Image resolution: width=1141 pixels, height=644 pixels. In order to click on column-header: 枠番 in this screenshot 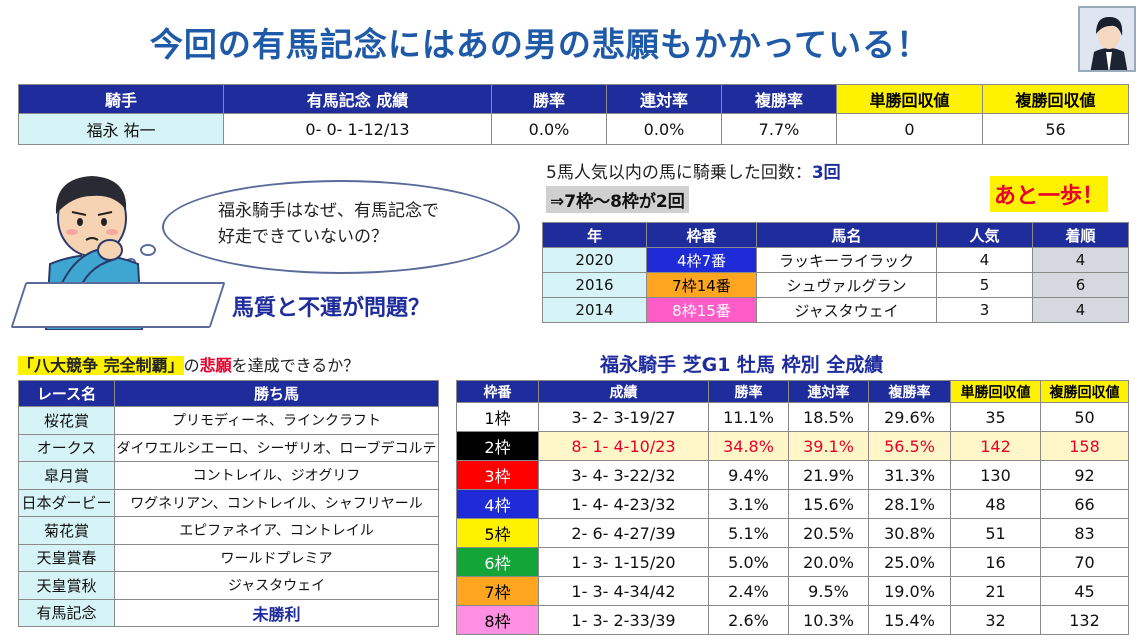, I will do `click(497, 391)`.